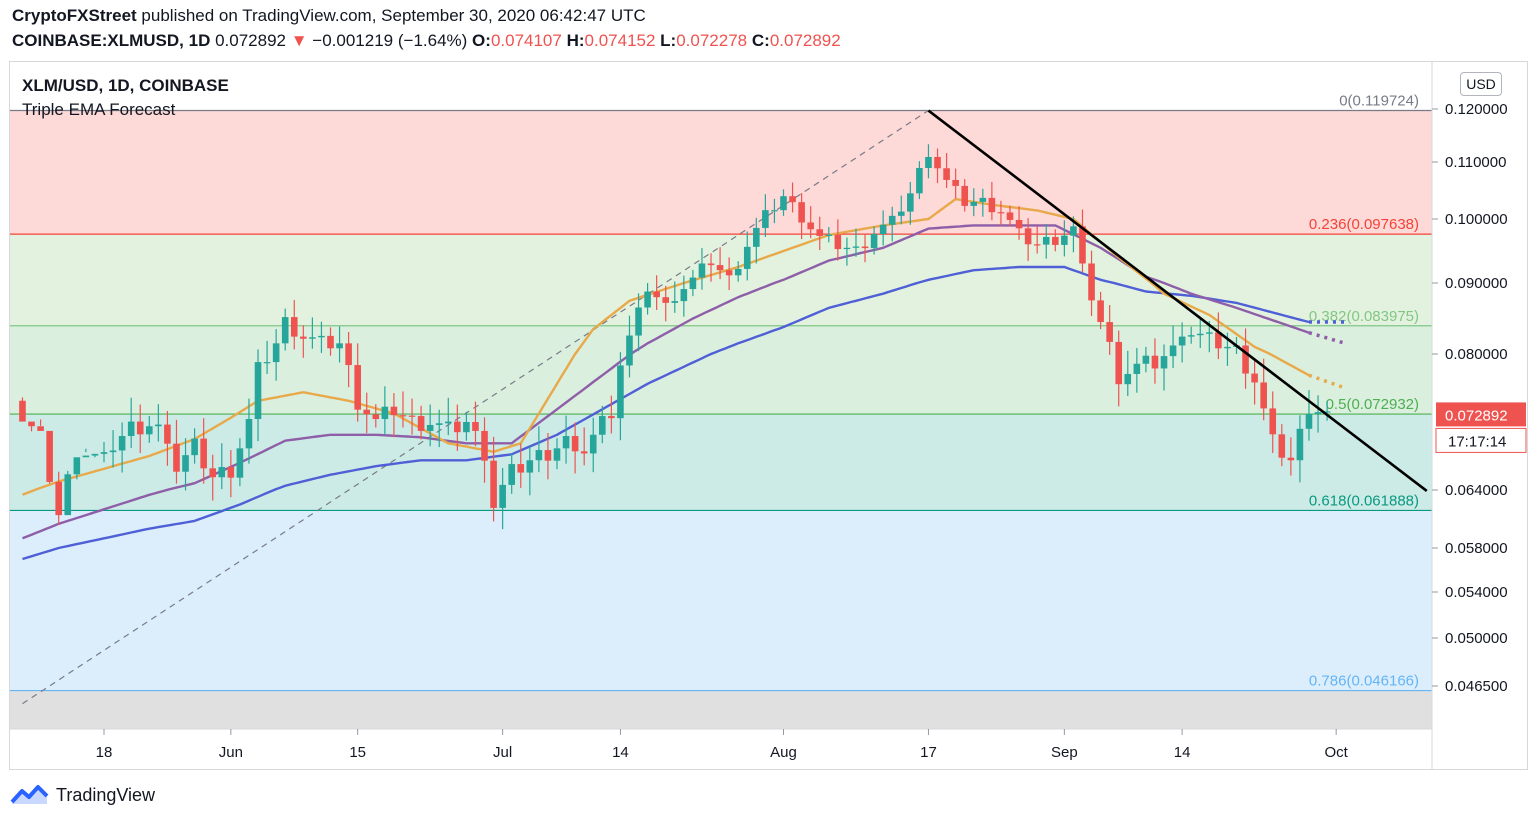 The image size is (1536, 822). I want to click on fib-label-0.618: 0.618(0.061888), so click(1364, 500).